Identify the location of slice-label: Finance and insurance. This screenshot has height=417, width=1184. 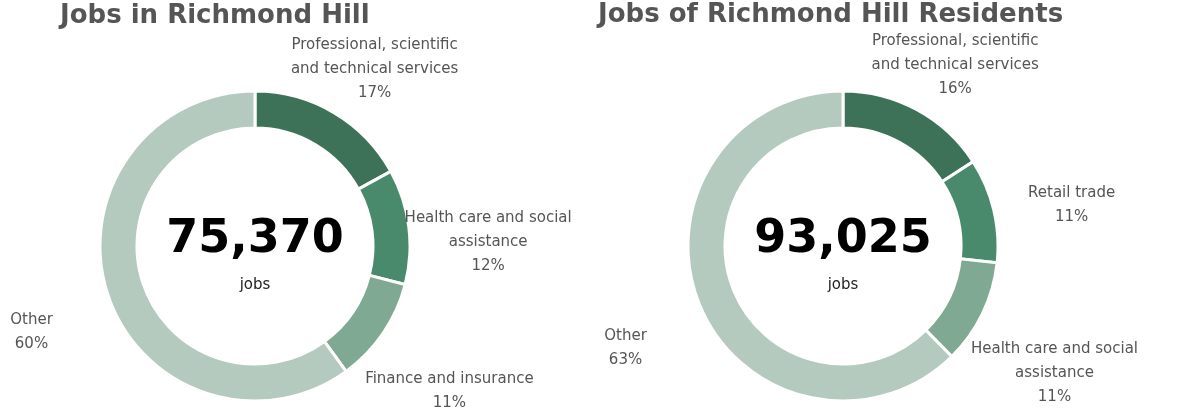
(449, 378).